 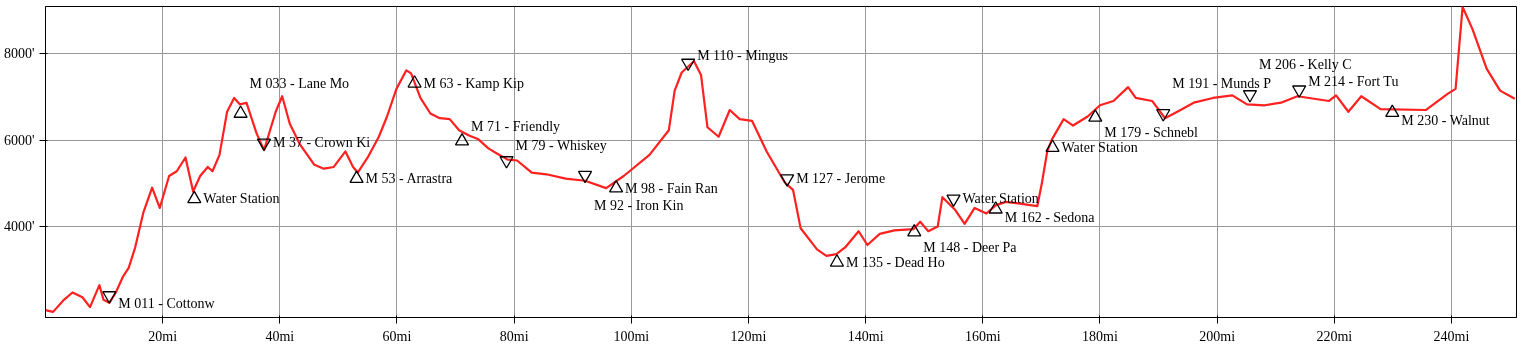 I want to click on data-label: M 135 - Dead Ho, so click(x=895, y=262).